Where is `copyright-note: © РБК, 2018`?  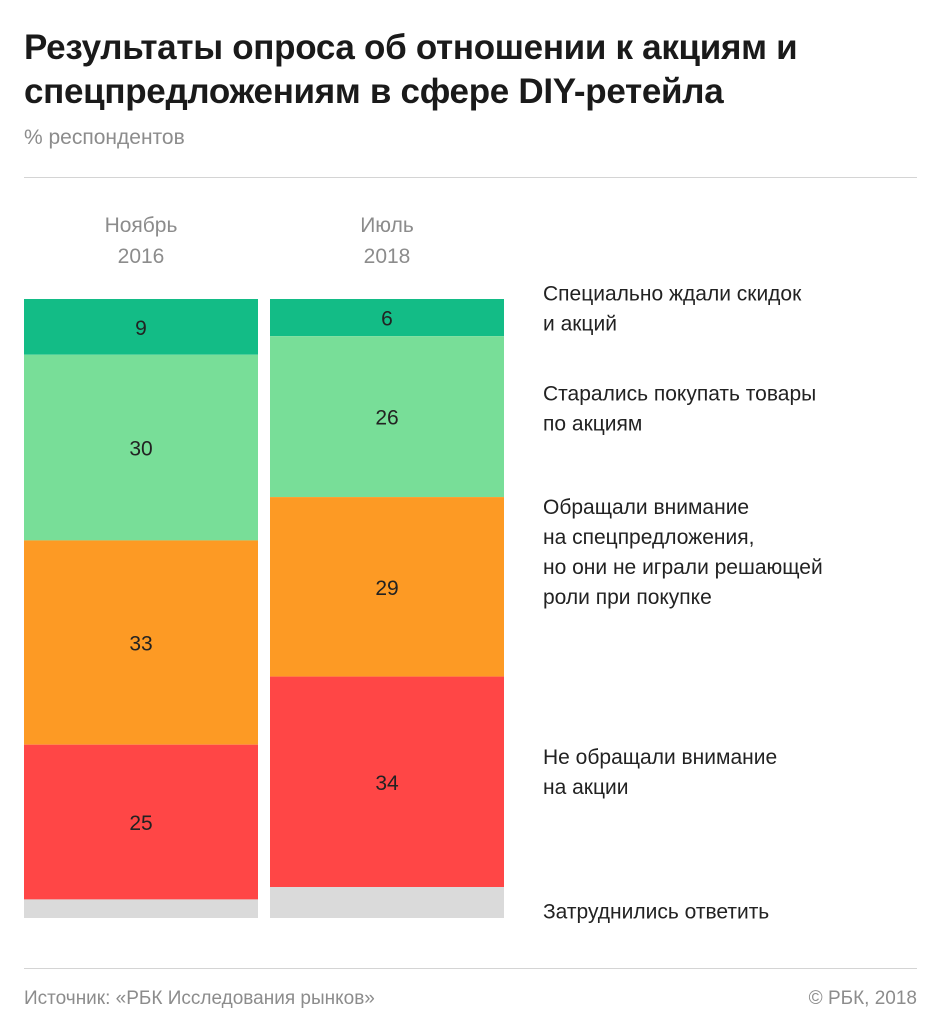
copyright-note: © РБК, 2018 is located at coordinates (862, 998).